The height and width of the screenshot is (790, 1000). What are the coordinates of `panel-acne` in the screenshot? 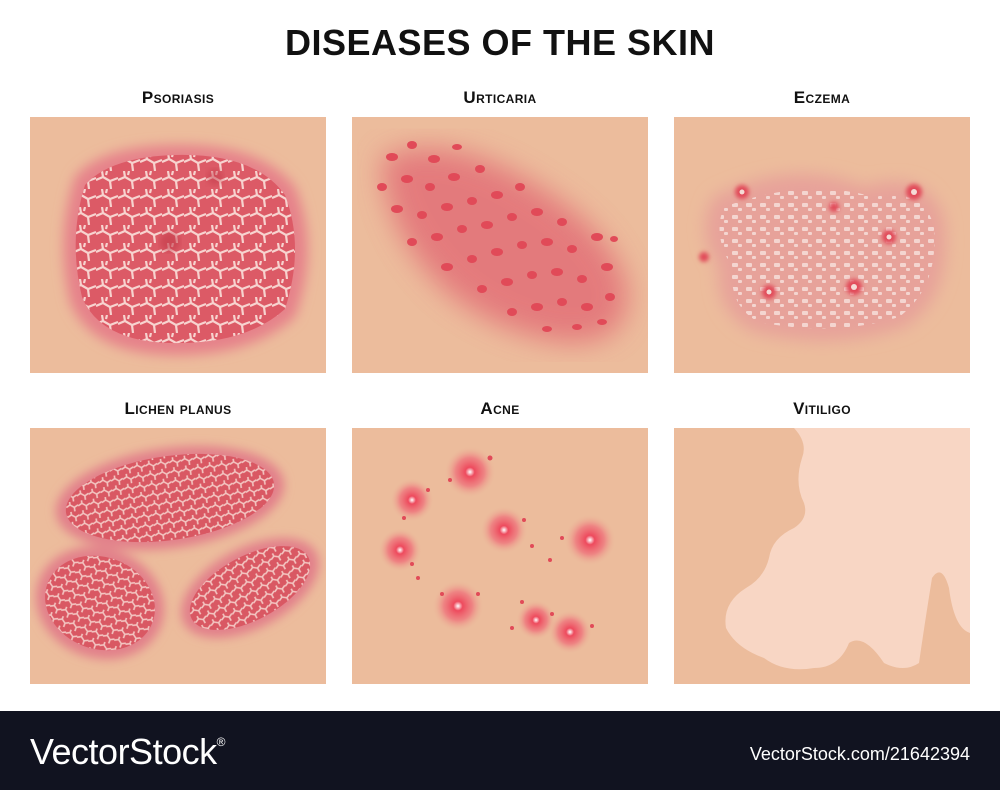 It's located at (500, 556).